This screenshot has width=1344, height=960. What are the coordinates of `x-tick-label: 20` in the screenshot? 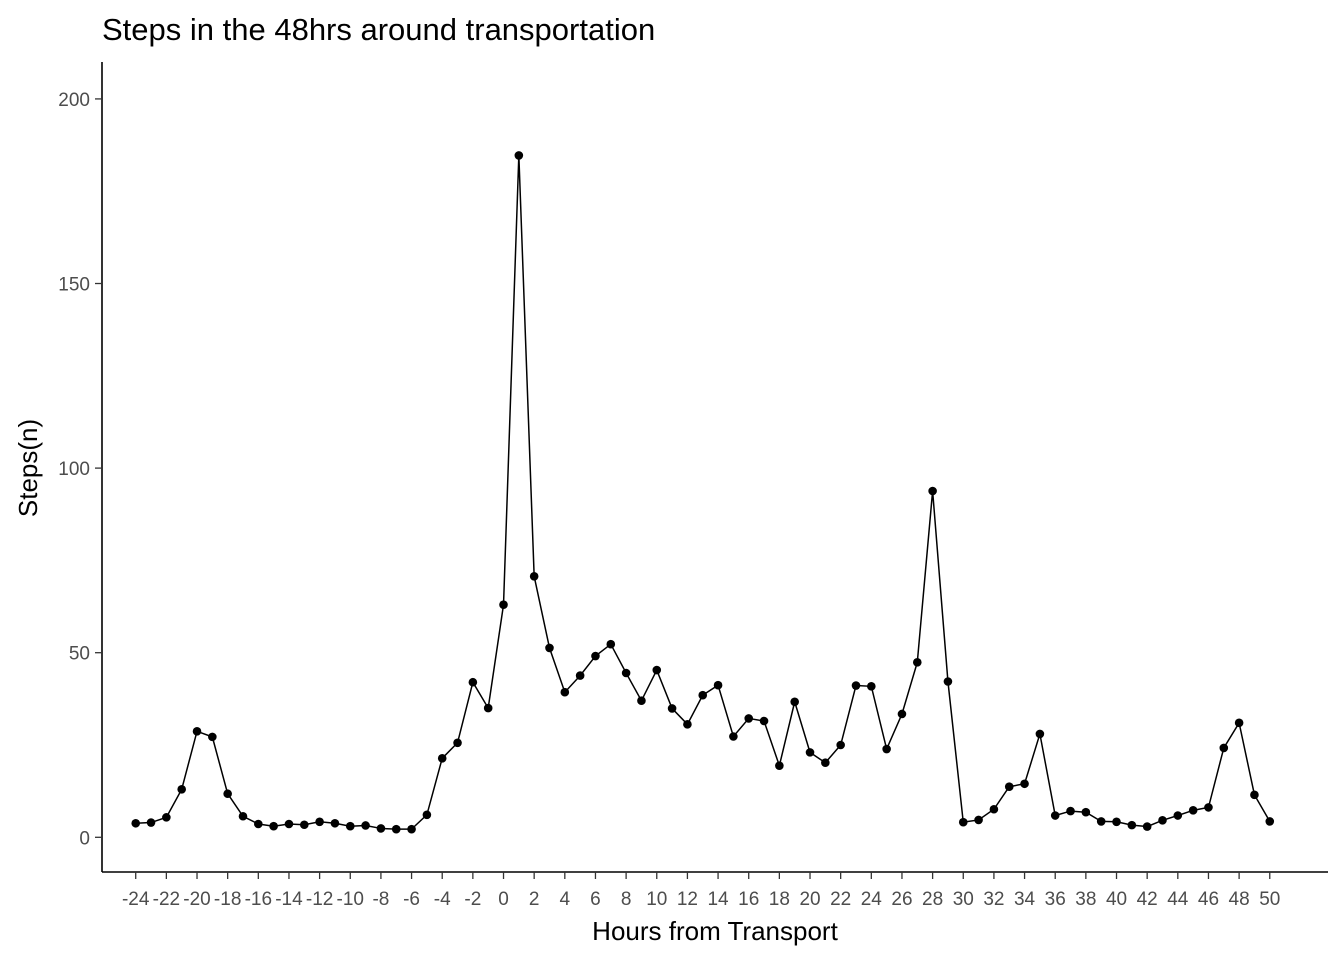 It's located at (809, 899).